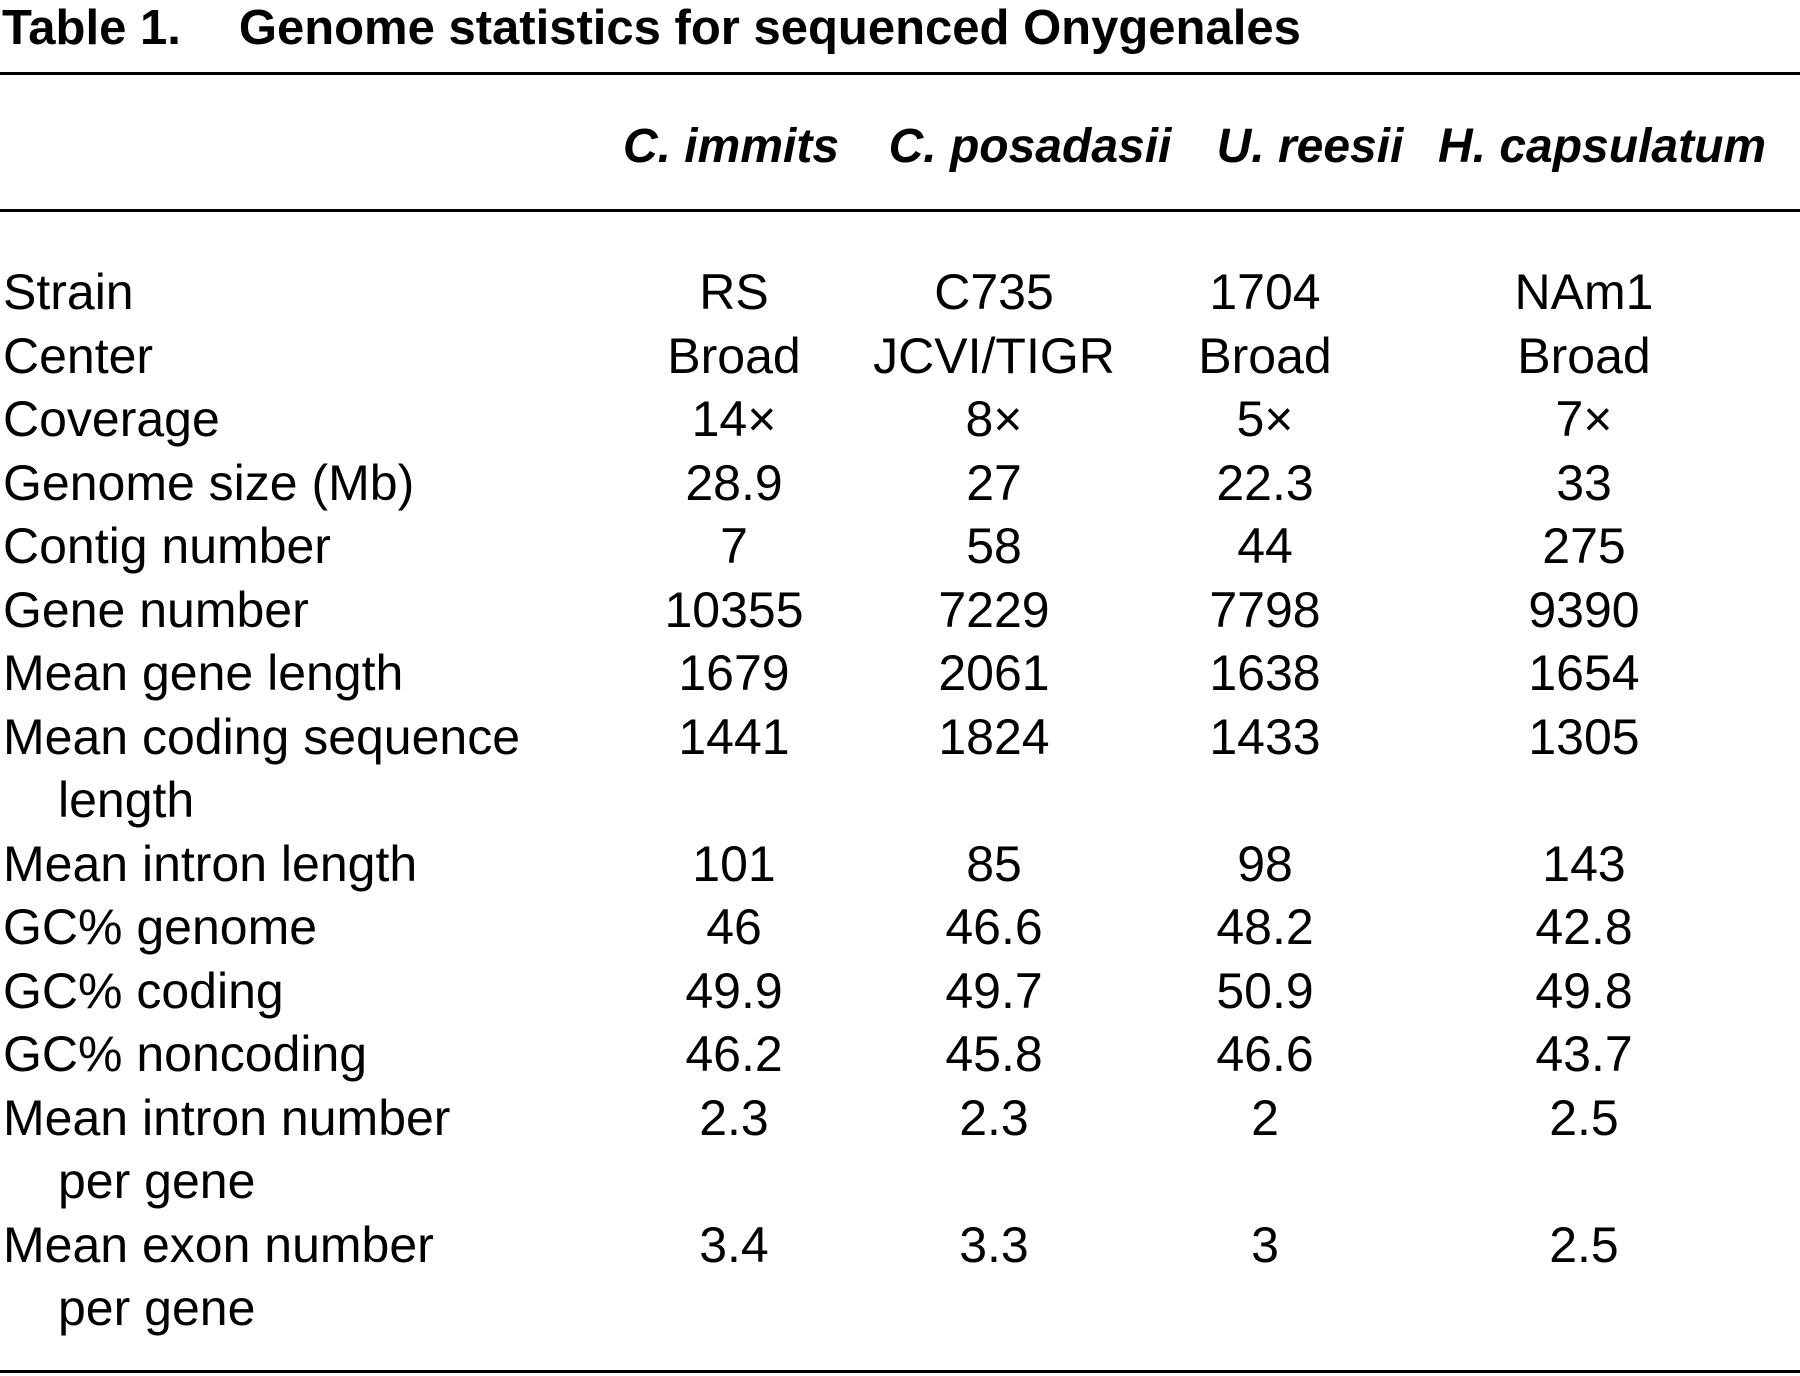  Describe the element at coordinates (321, 357) in the screenshot. I see `row-label: Center` at that location.